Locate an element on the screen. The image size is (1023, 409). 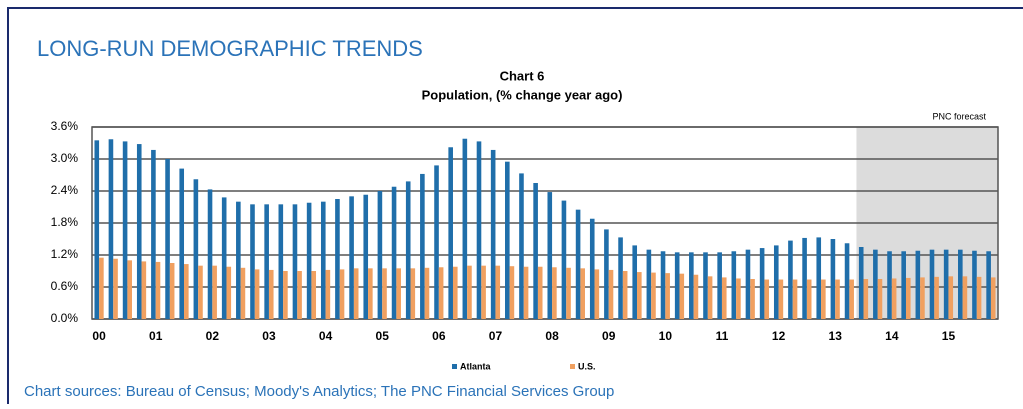
x-tick-label: 10 is located at coordinates (666, 336).